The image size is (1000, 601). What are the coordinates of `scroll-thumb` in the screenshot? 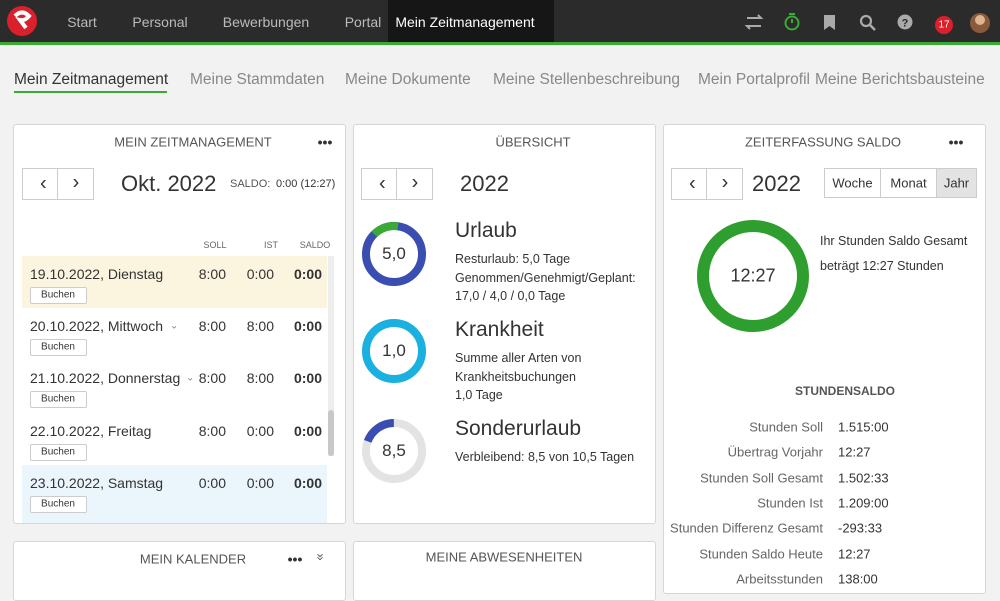 It's located at (331, 433).